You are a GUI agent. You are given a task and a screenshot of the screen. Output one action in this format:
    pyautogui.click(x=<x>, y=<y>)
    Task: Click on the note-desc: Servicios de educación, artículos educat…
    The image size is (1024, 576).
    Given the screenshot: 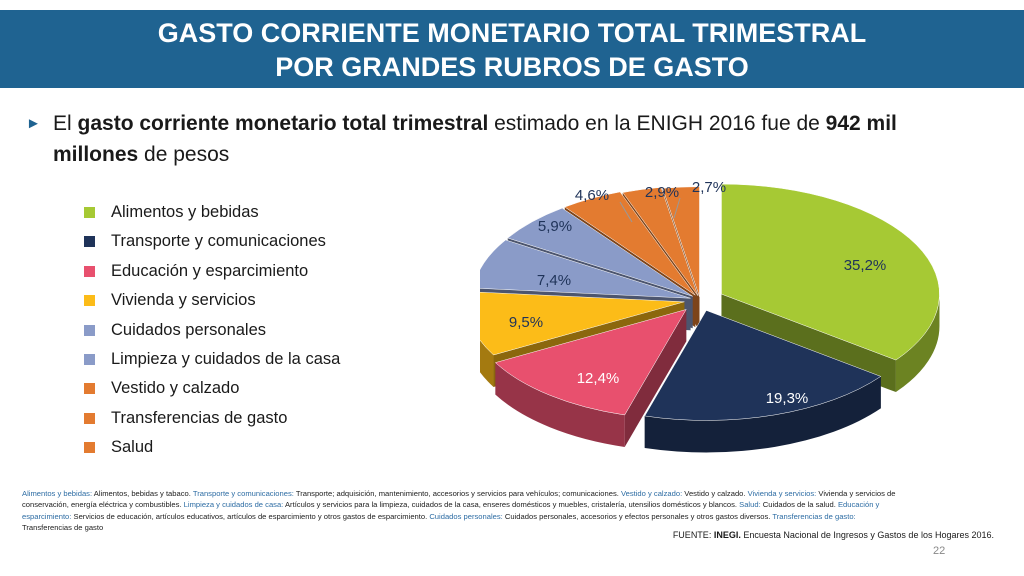 What is the action you would take?
    pyautogui.click(x=250, y=516)
    